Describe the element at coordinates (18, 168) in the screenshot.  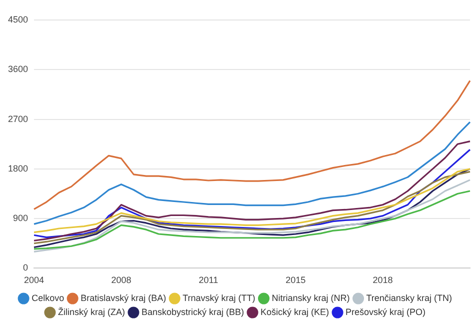
I see `y-tick-label: 1800` at that location.